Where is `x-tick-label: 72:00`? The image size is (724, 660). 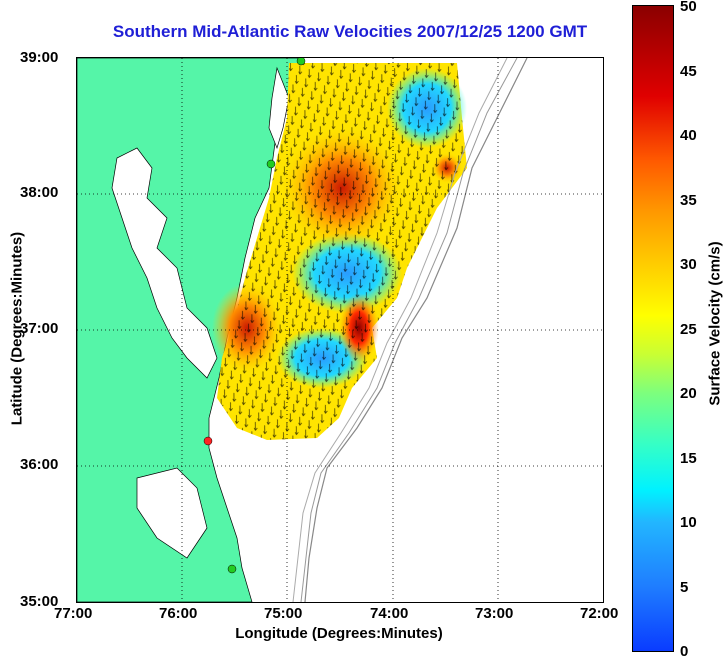
x-tick-label: 72:00 is located at coordinates (599, 613).